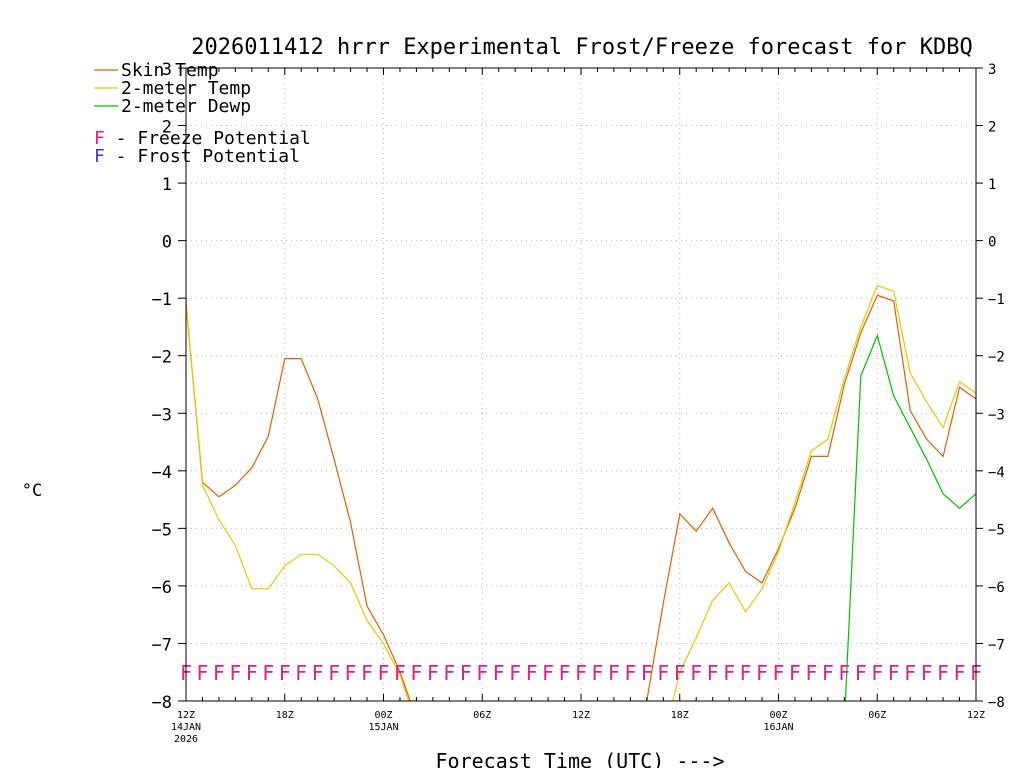 The height and width of the screenshot is (768, 1024). What do you see at coordinates (996, 300) in the screenshot?
I see `y-tick-label-right: −1` at bounding box center [996, 300].